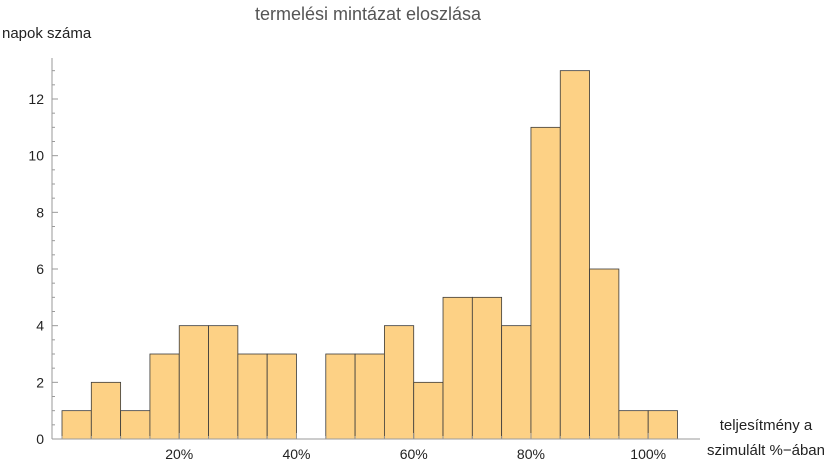 This screenshot has width=834, height=464. I want to click on y-tick-label: 10, so click(36, 156).